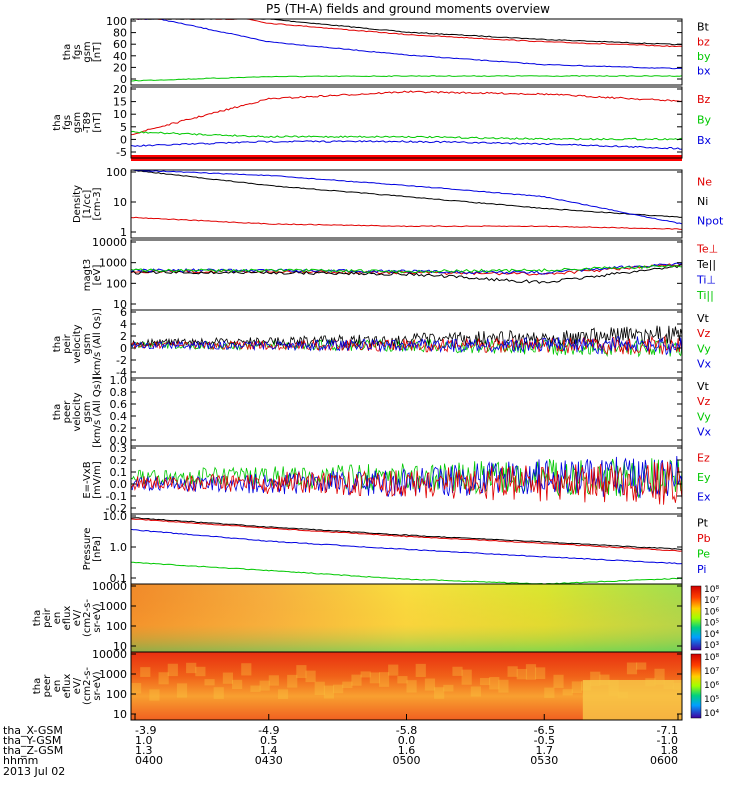 The width and height of the screenshot is (750, 804). What do you see at coordinates (711, 624) in the screenshot?
I see `colorbar-label: 10⁵` at bounding box center [711, 624].